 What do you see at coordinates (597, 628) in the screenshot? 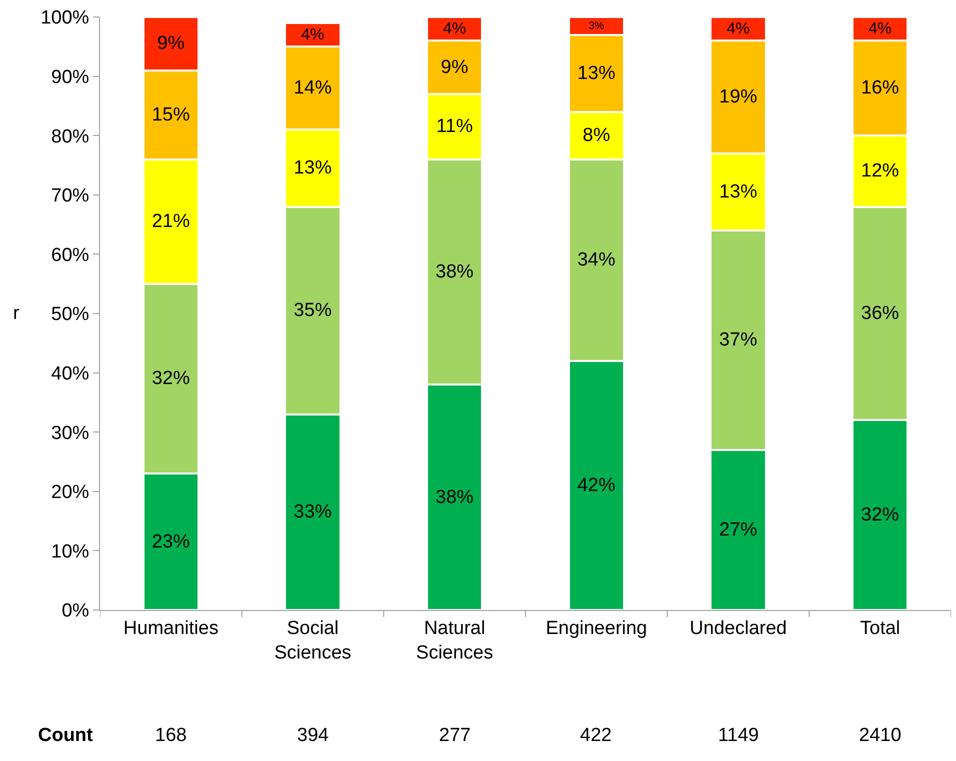
I see `x-tick-label: Engineering` at bounding box center [597, 628].